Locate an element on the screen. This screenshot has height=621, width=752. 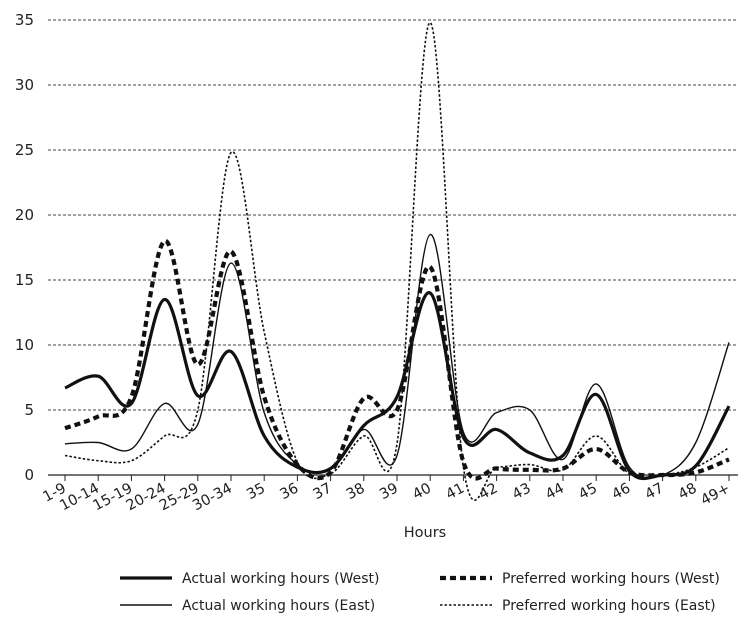
y-tick-label: 10 is located at coordinates (24, 345).